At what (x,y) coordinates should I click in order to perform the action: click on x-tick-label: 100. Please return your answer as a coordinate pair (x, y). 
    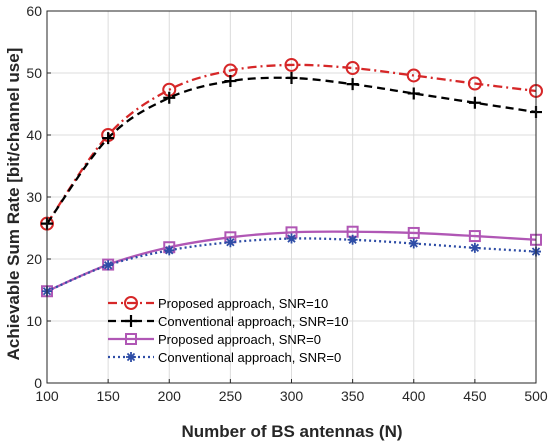
    Looking at the image, I should click on (47, 396).